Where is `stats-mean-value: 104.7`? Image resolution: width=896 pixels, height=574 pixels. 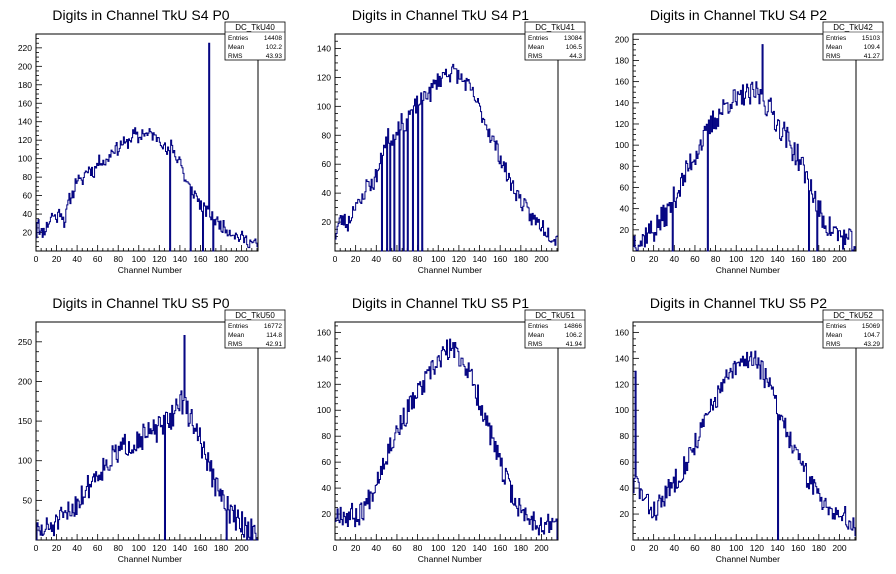 stats-mean-value: 104.7 is located at coordinates (872, 335).